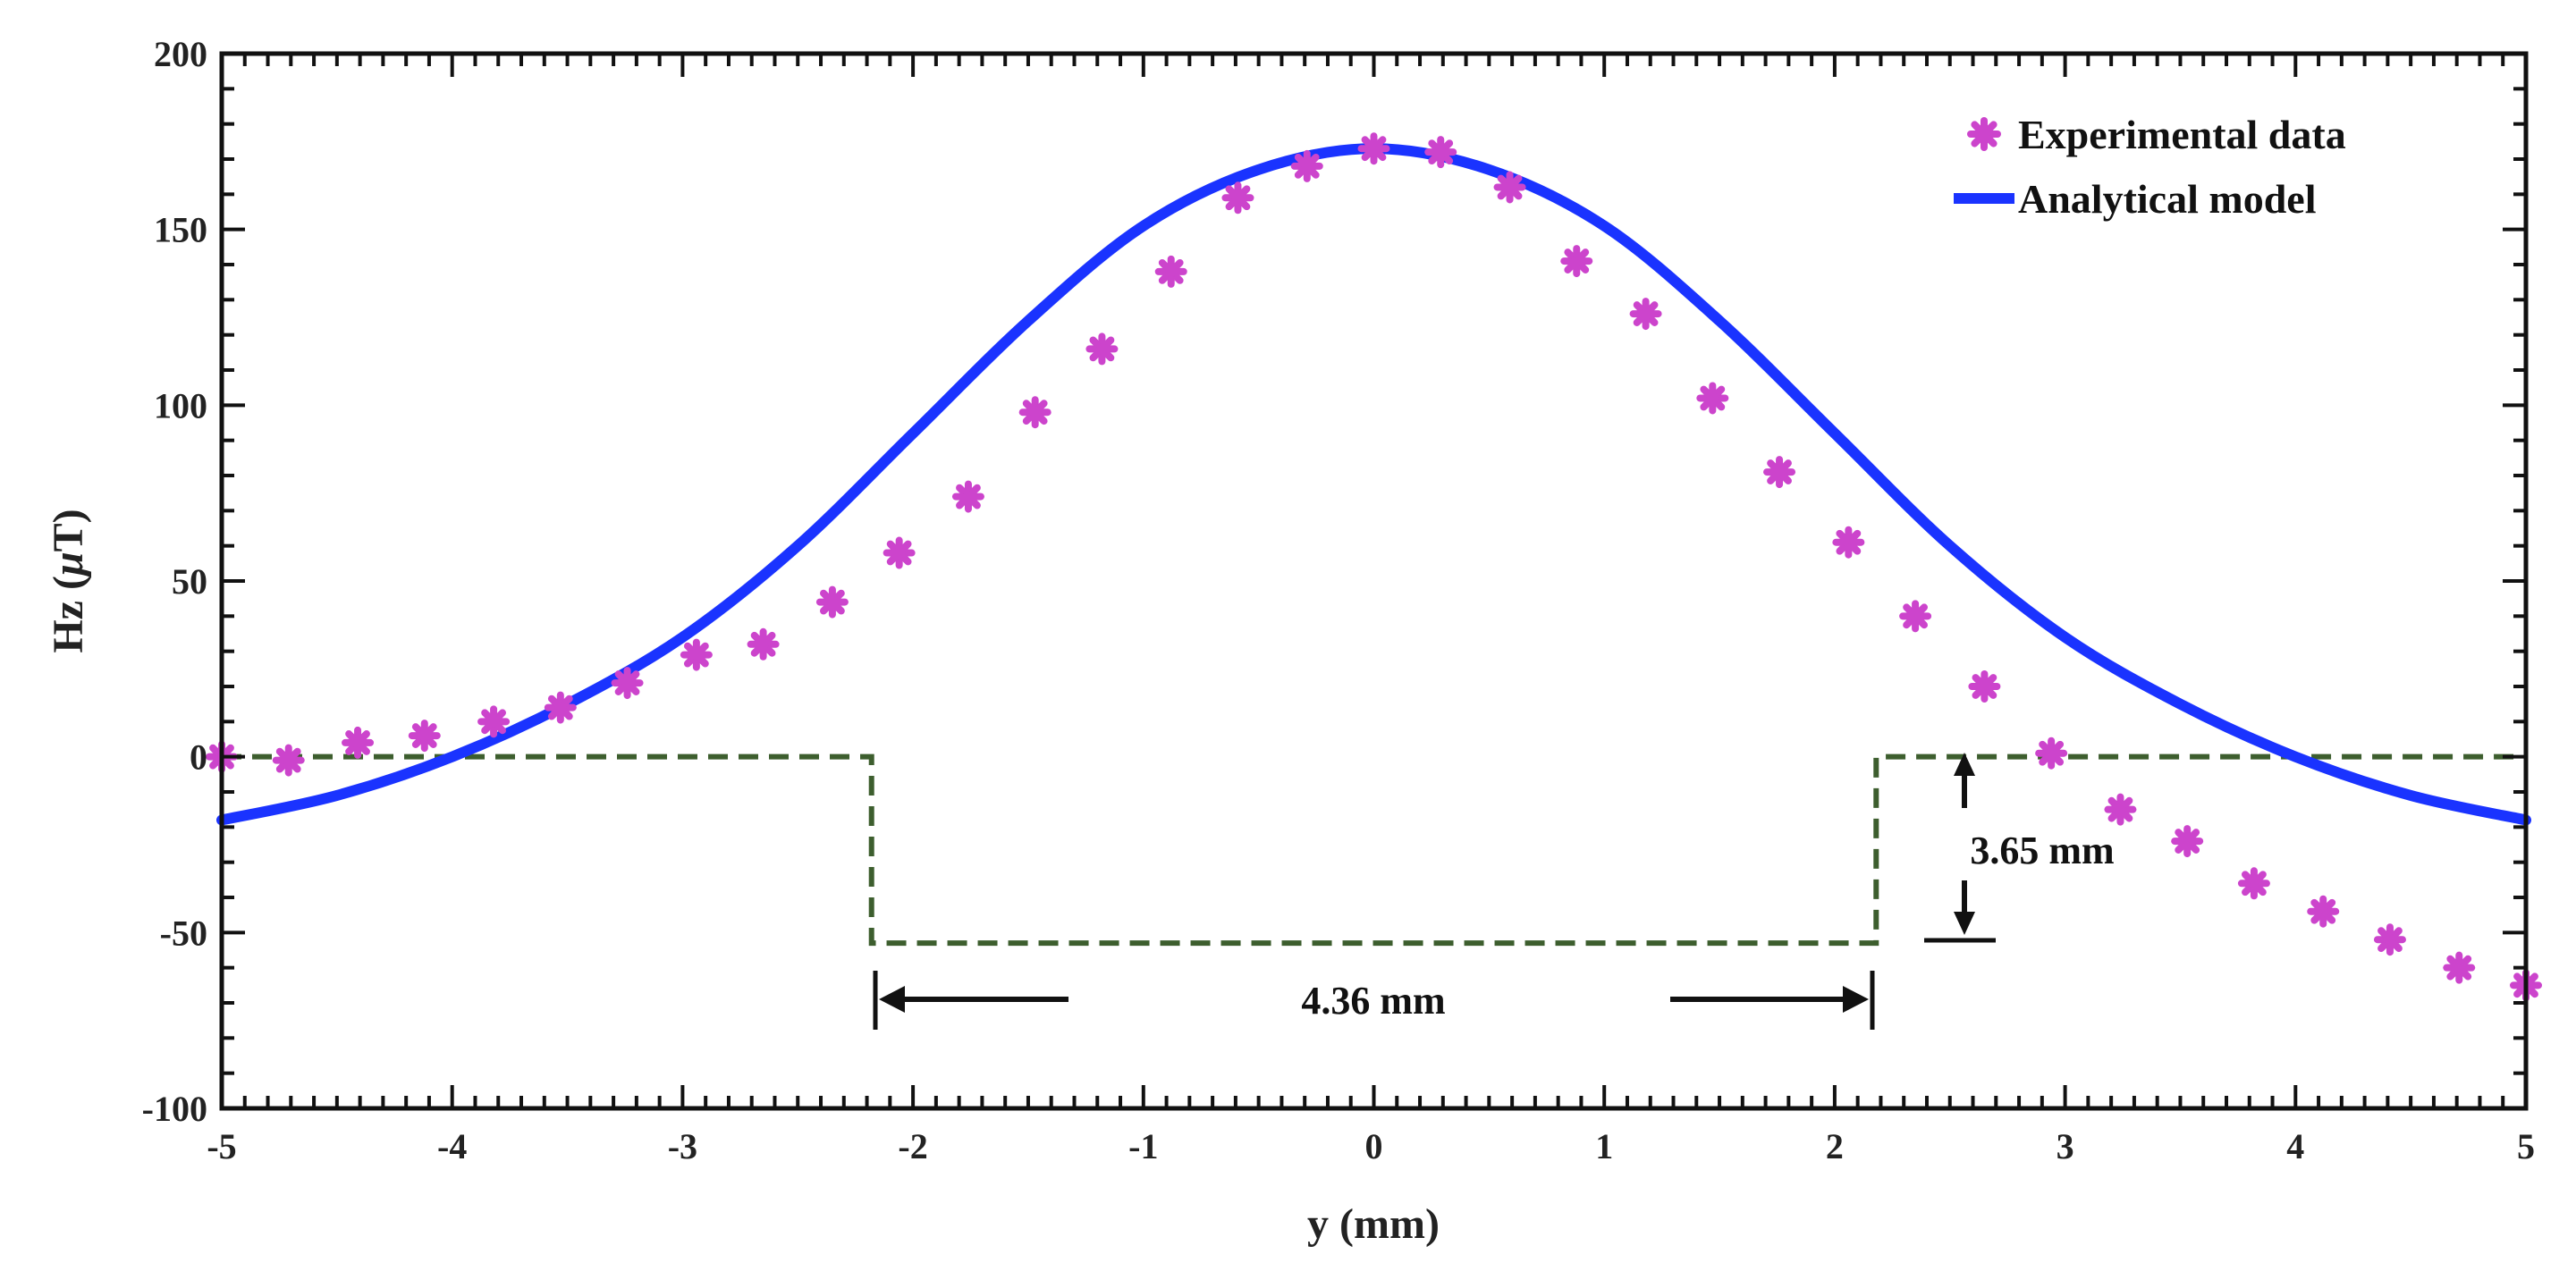 This screenshot has width=2576, height=1288. Describe the element at coordinates (452, 1146) in the screenshot. I see `x-tick-label: -4` at that location.